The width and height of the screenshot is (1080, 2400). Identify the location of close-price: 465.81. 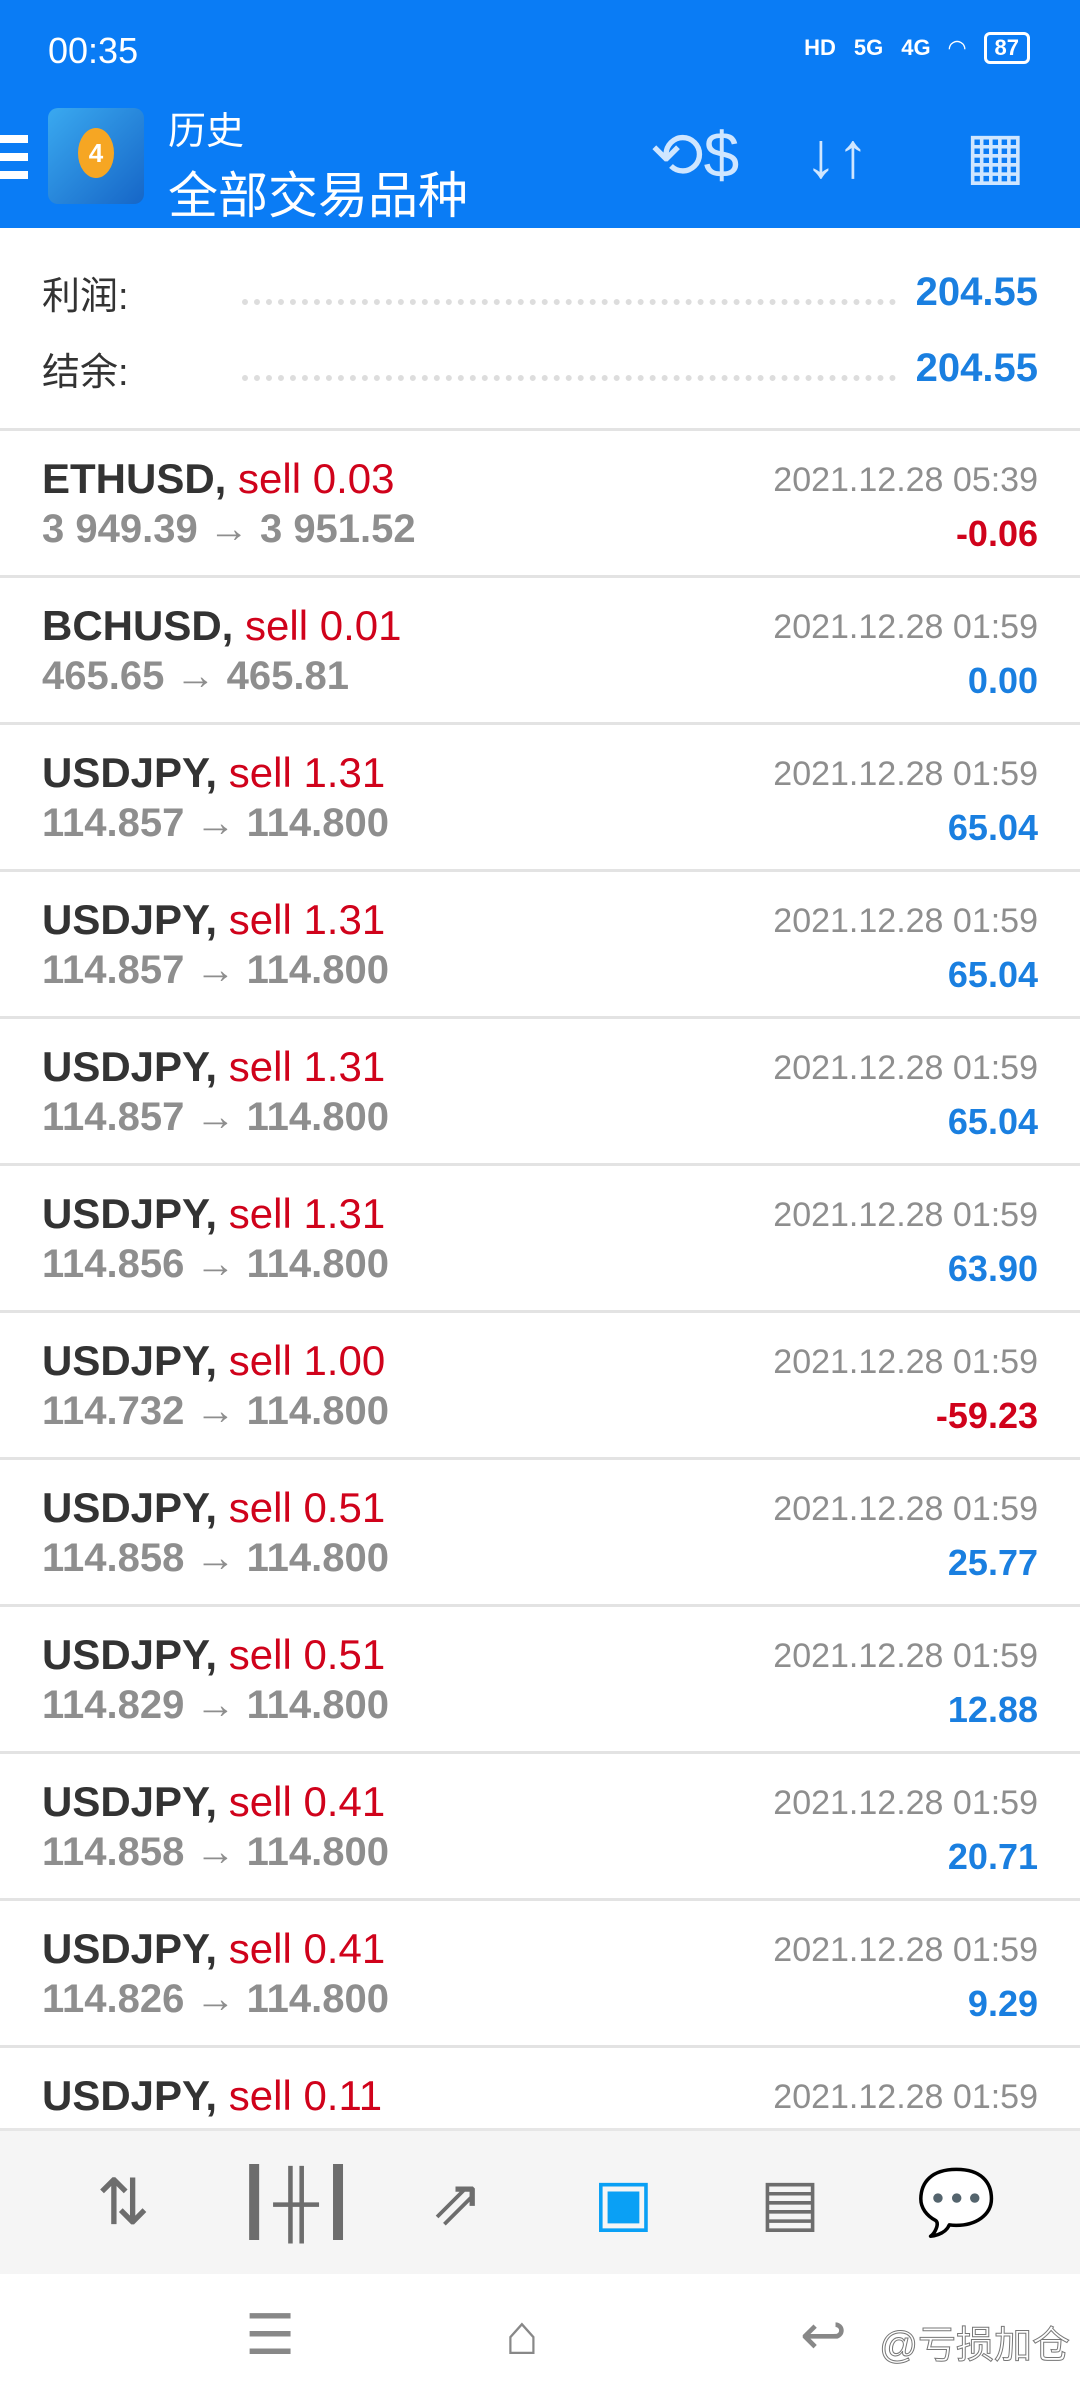
(287, 676).